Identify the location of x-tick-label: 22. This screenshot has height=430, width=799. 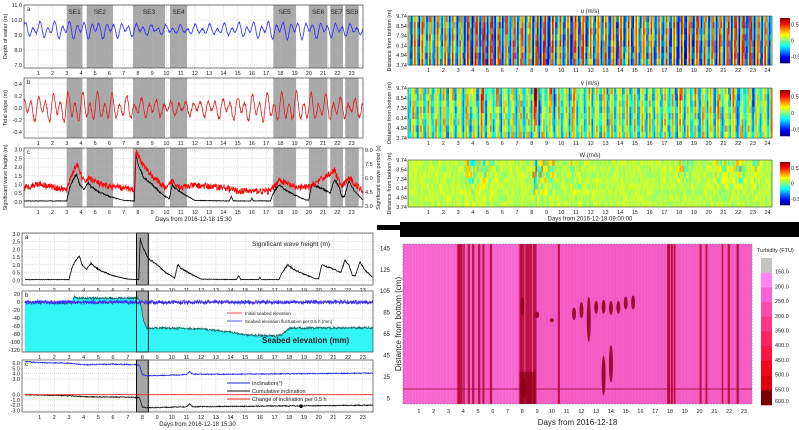
(348, 358).